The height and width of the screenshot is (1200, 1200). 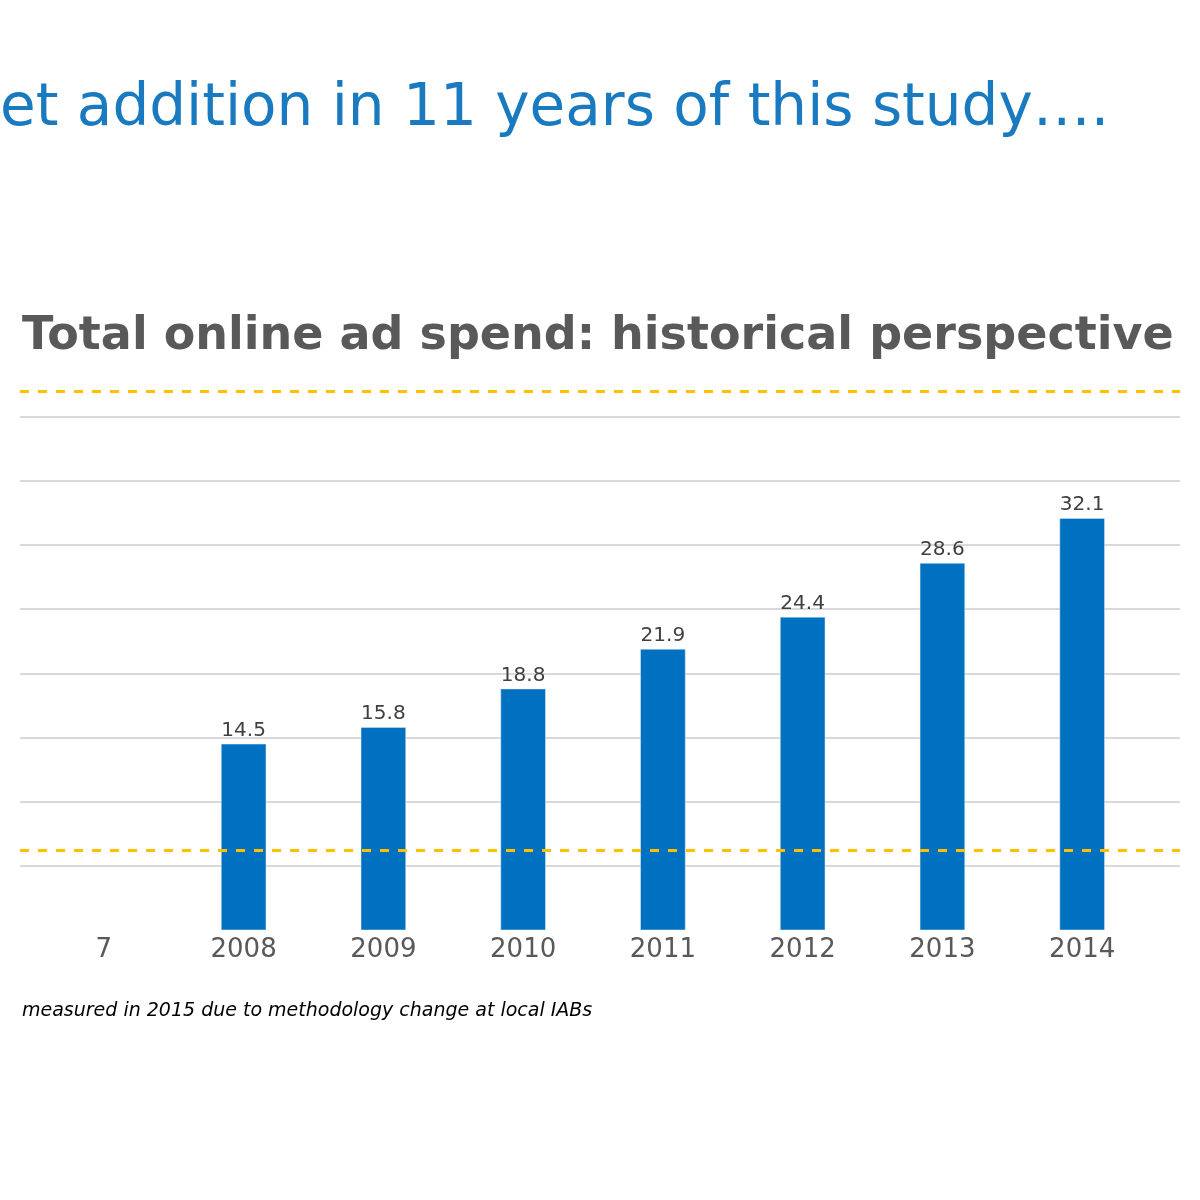 What do you see at coordinates (1082, 948) in the screenshot?
I see `x-tick-label: 2014` at bounding box center [1082, 948].